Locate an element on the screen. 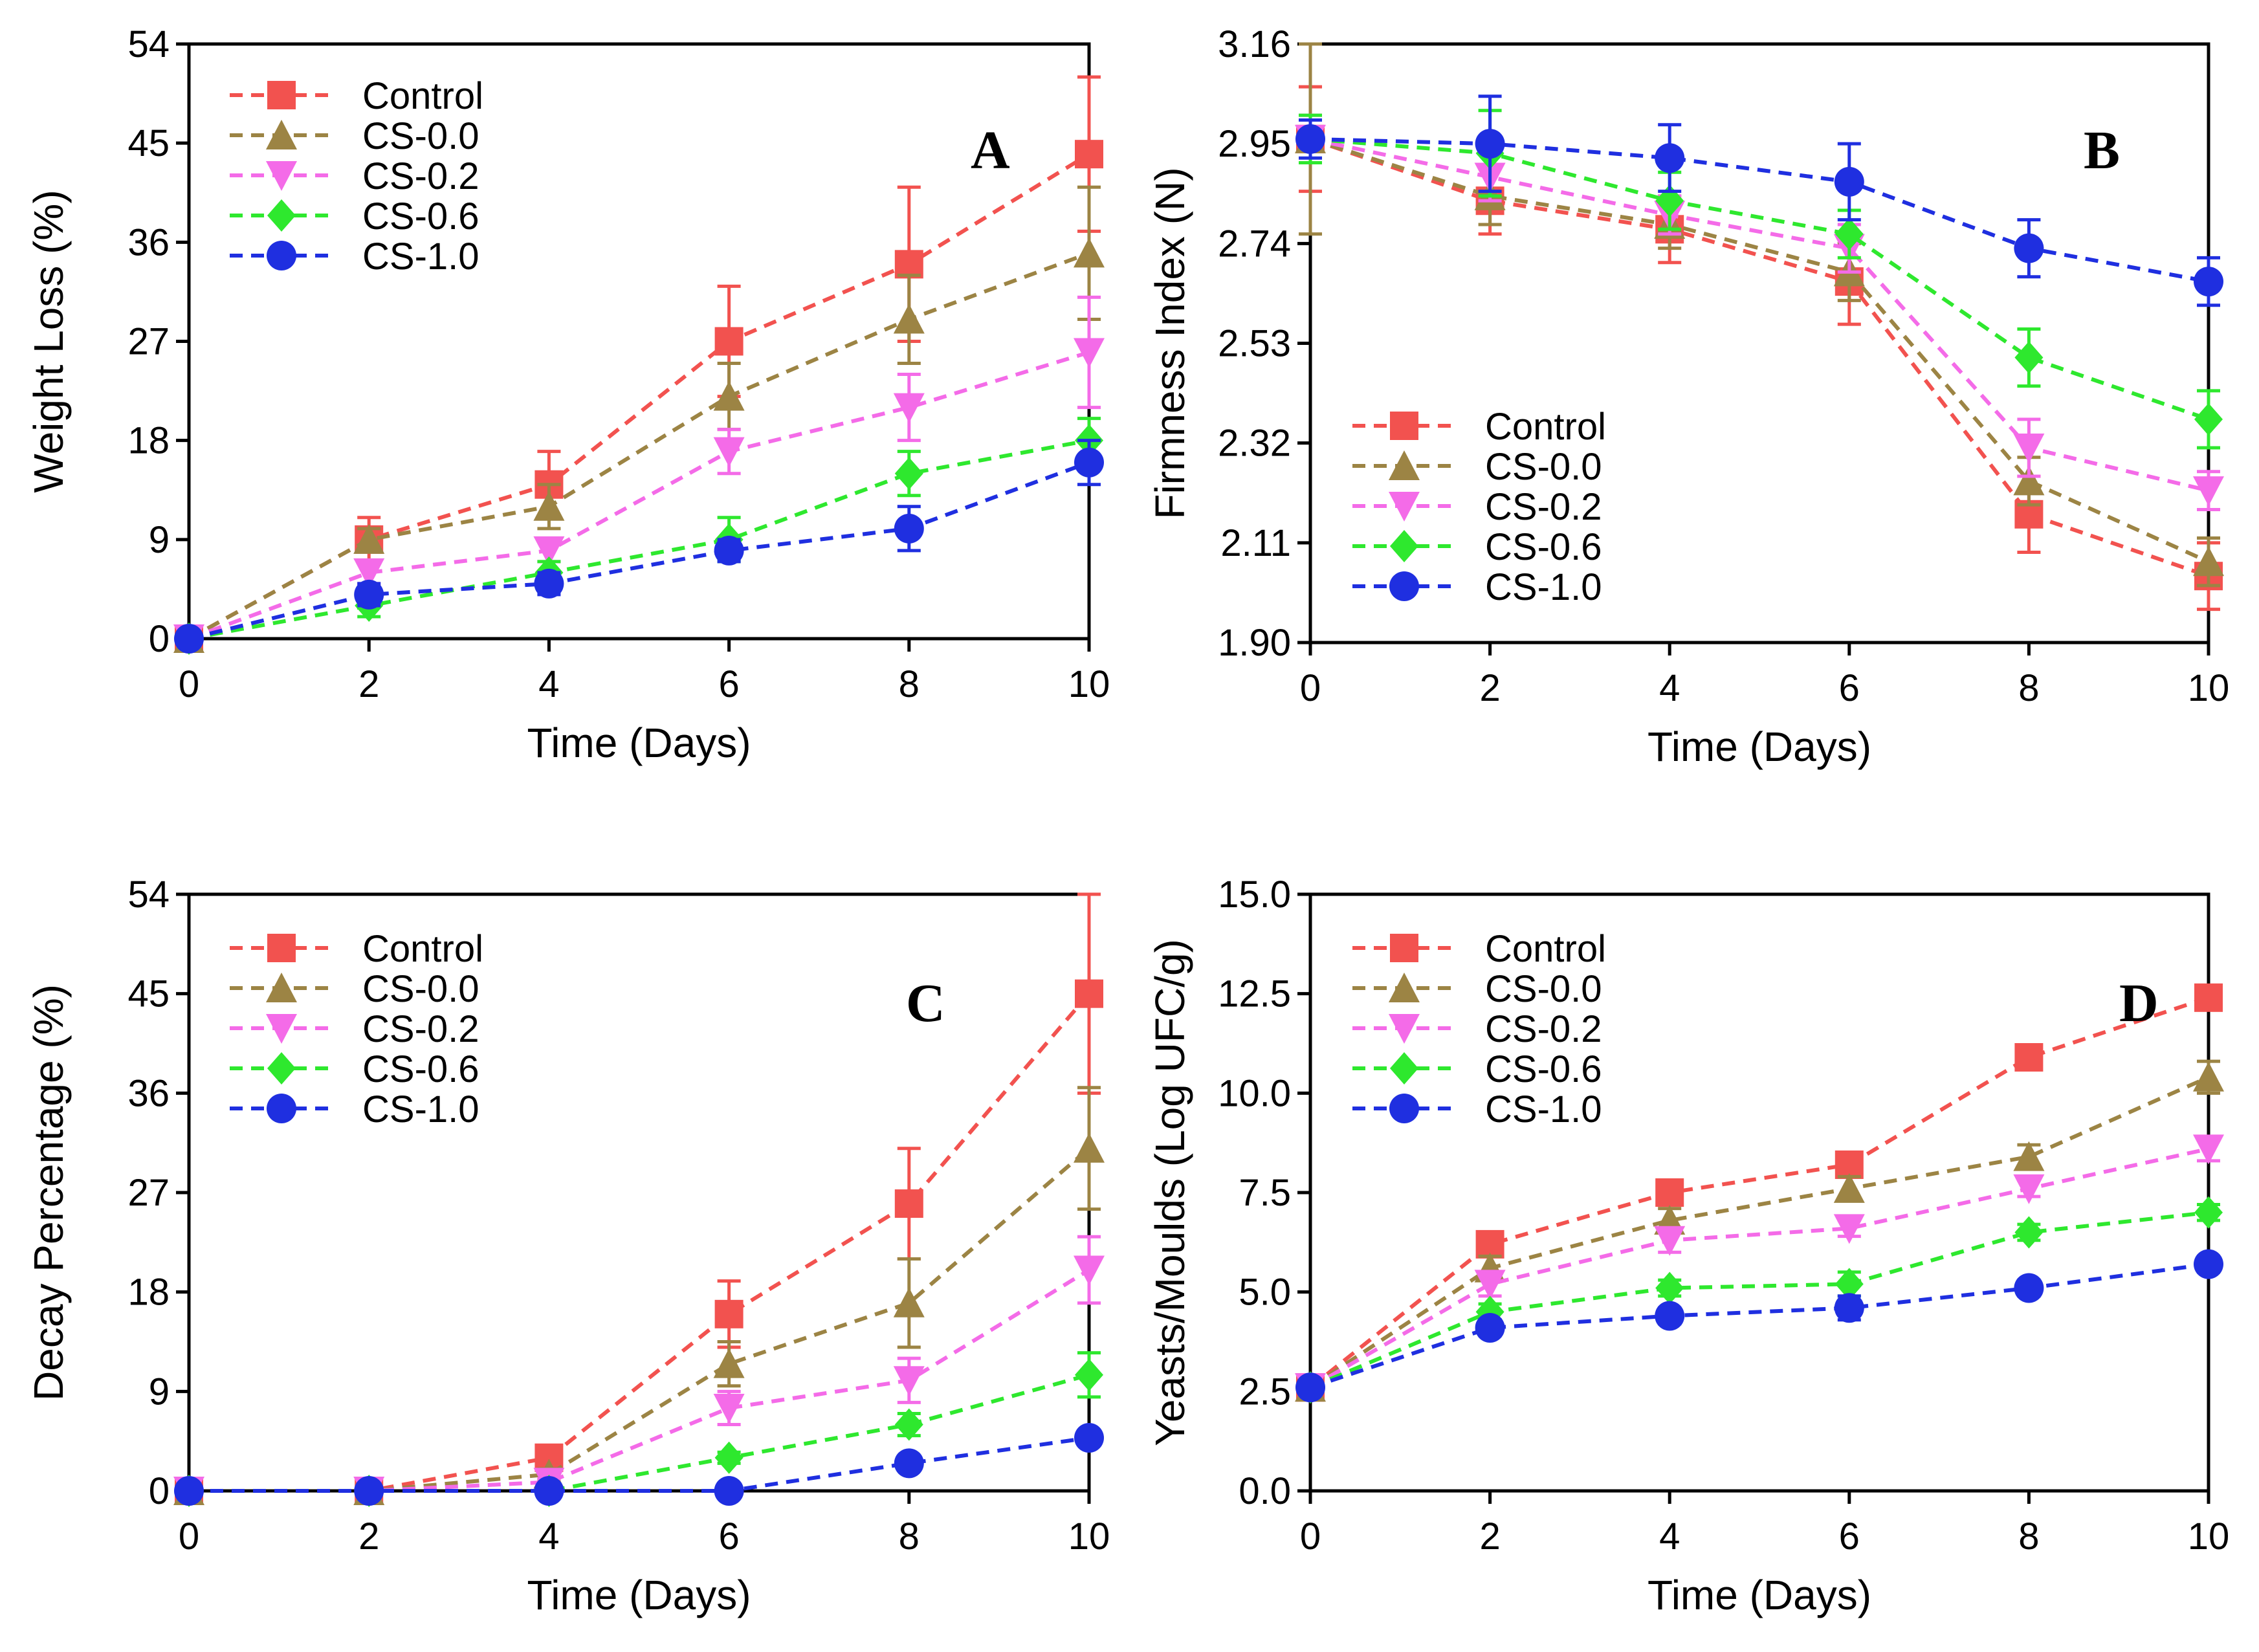 The height and width of the screenshot is (1652, 2259). y-tick-label: 15.0 is located at coordinates (1254, 895).